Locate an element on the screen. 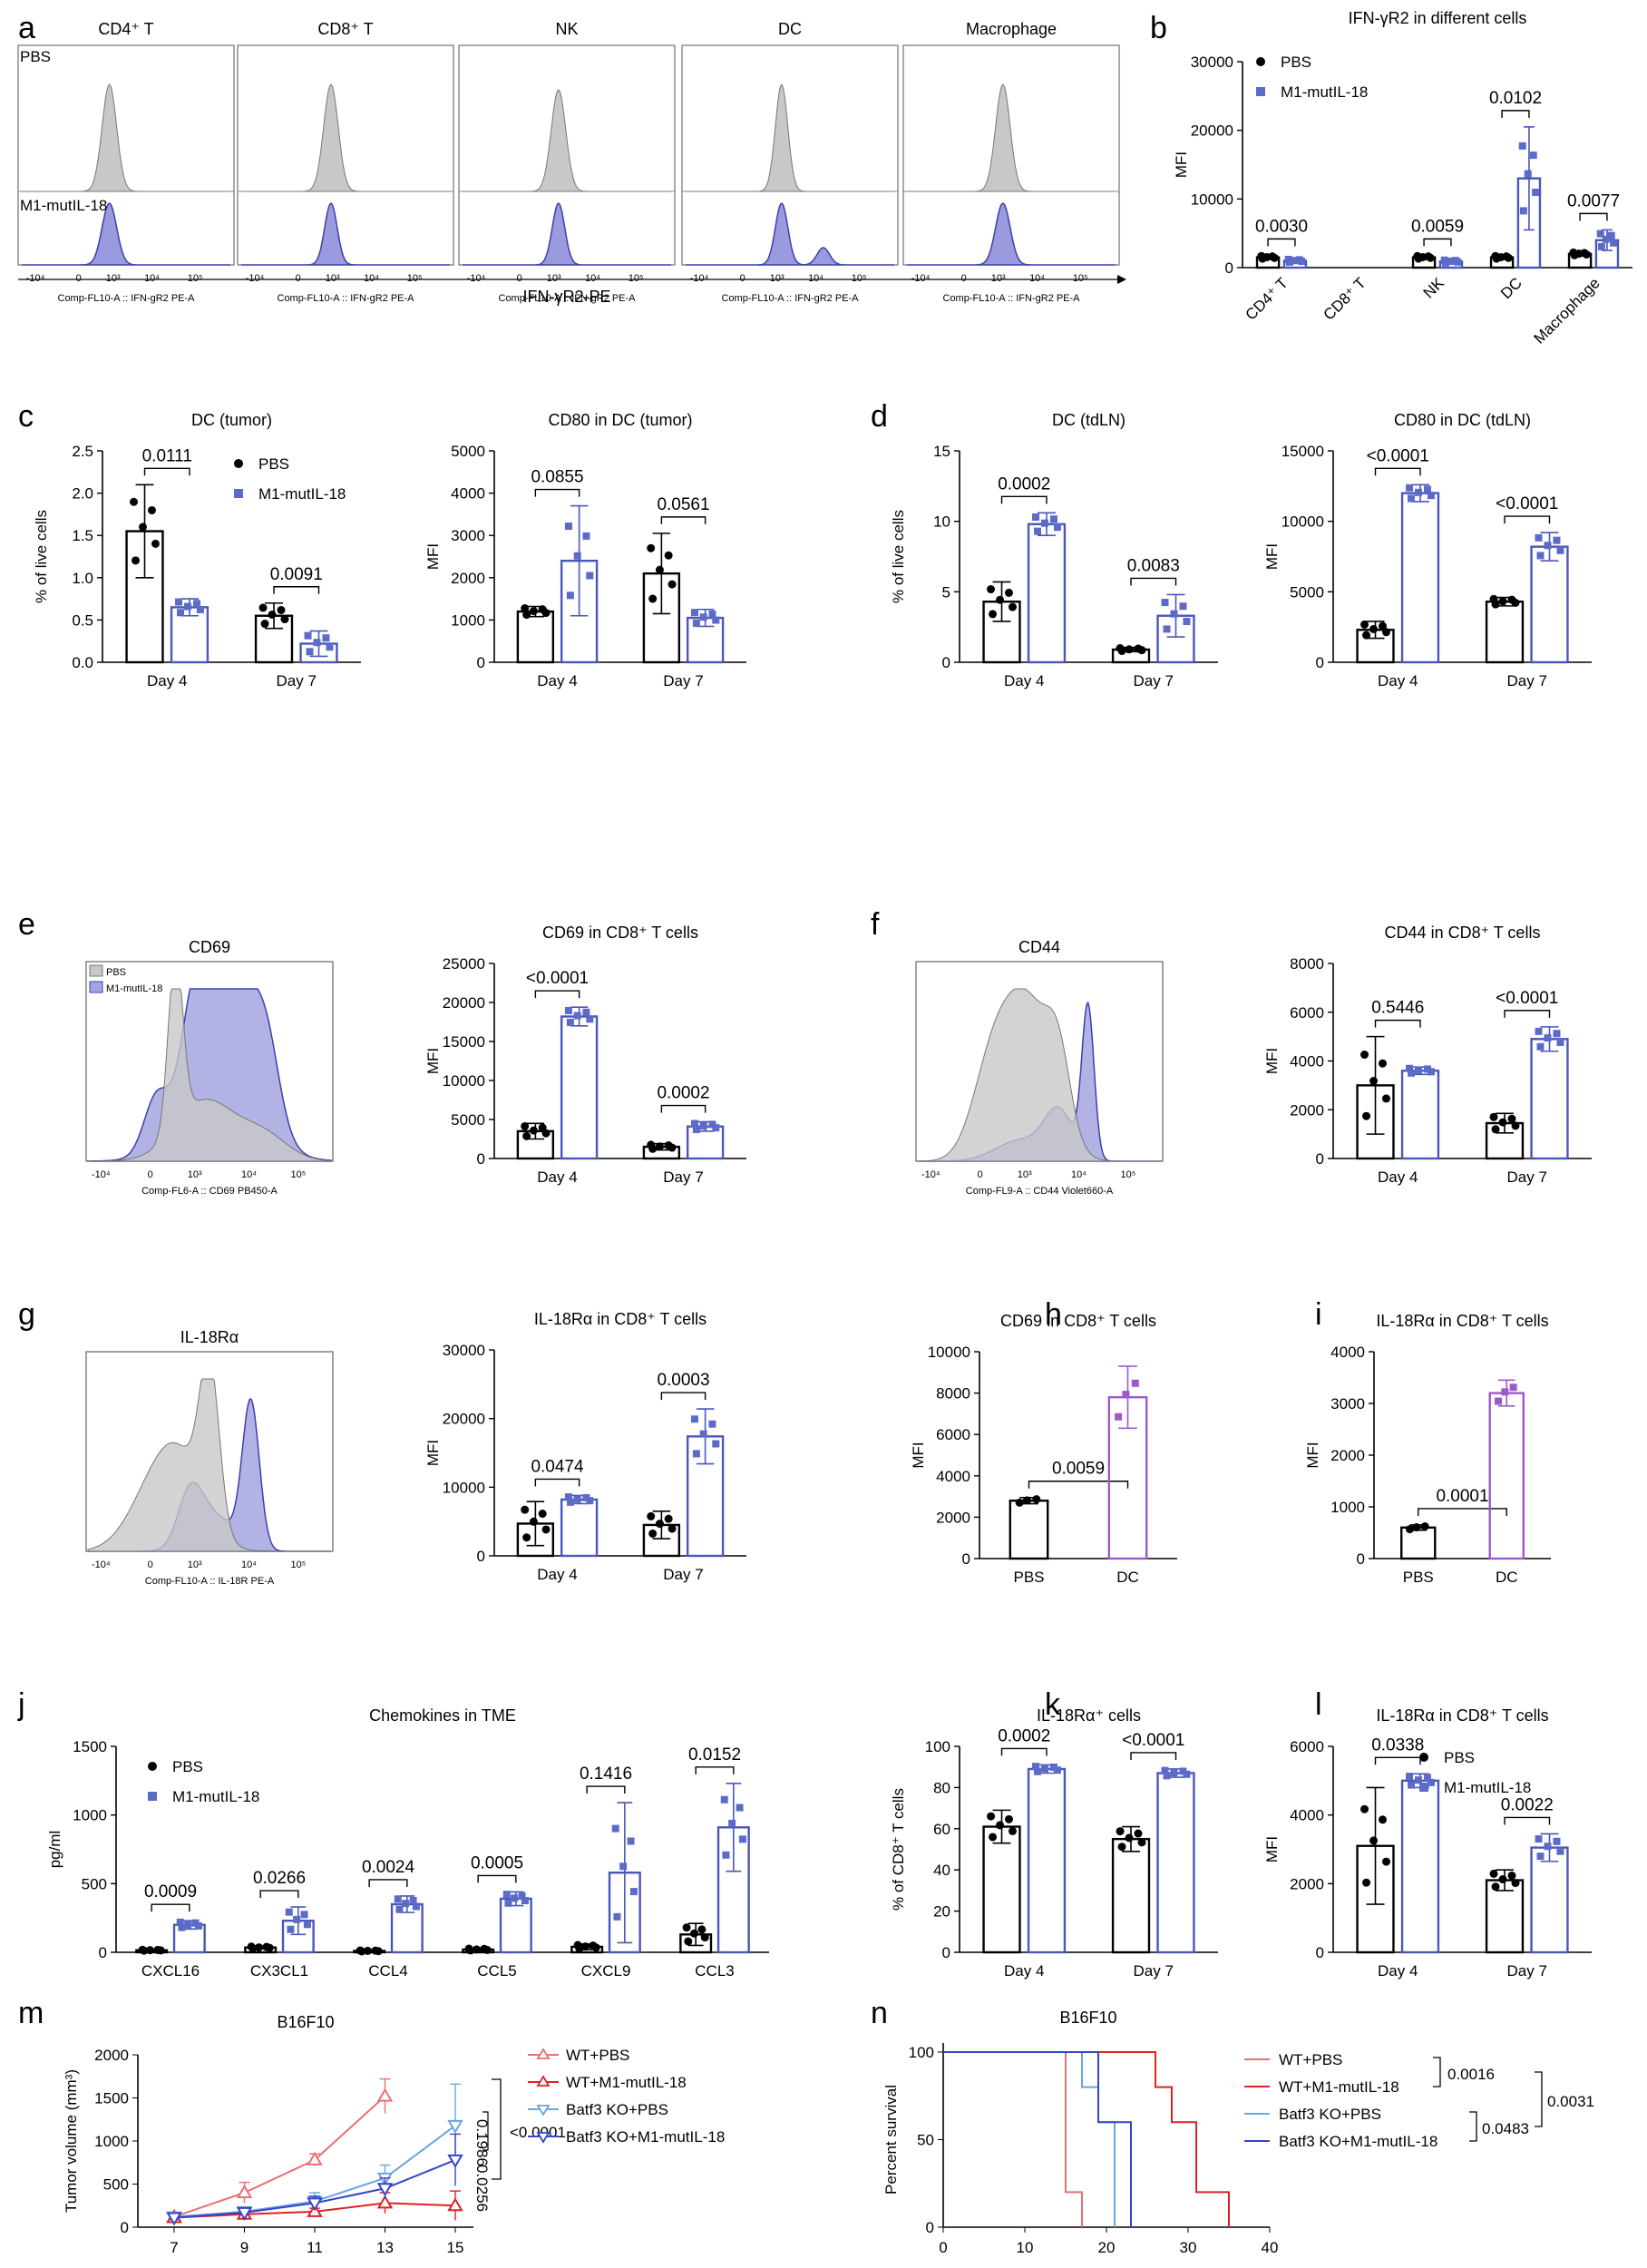 Image resolution: width=1647 pixels, height=2268 pixels. p-value-label: 0.0855 is located at coordinates (557, 477).